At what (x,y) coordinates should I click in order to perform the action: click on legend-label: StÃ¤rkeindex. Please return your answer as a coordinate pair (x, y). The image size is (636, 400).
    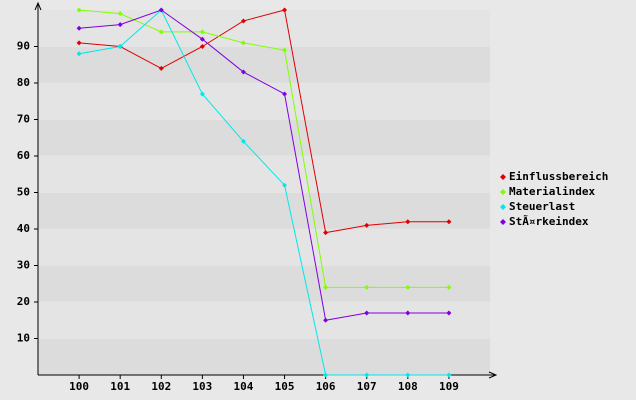
    Looking at the image, I should click on (549, 221).